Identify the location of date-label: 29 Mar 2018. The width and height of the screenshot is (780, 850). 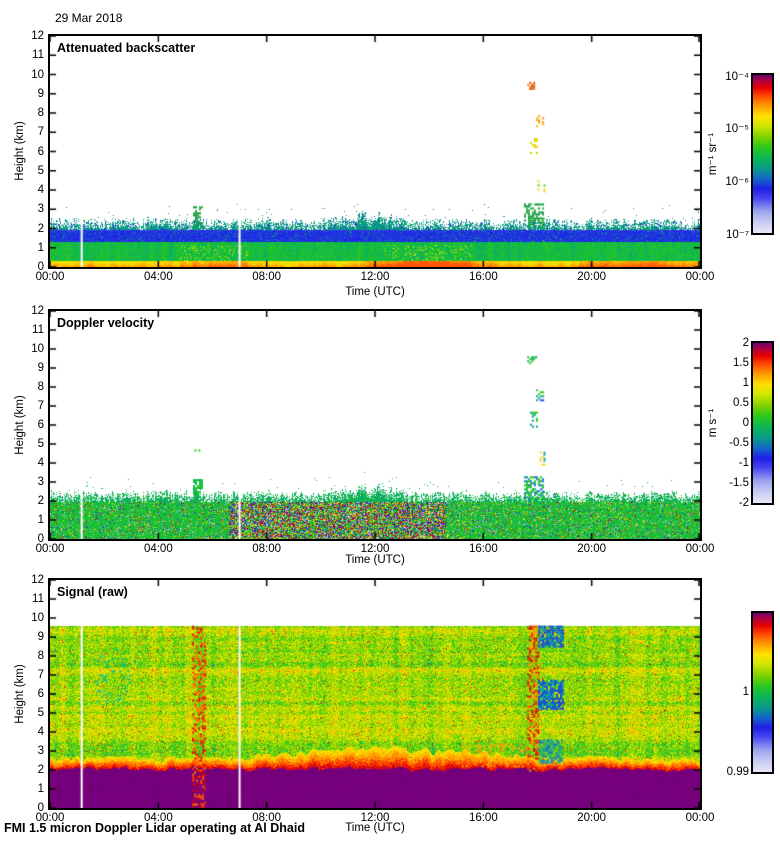
(89, 18).